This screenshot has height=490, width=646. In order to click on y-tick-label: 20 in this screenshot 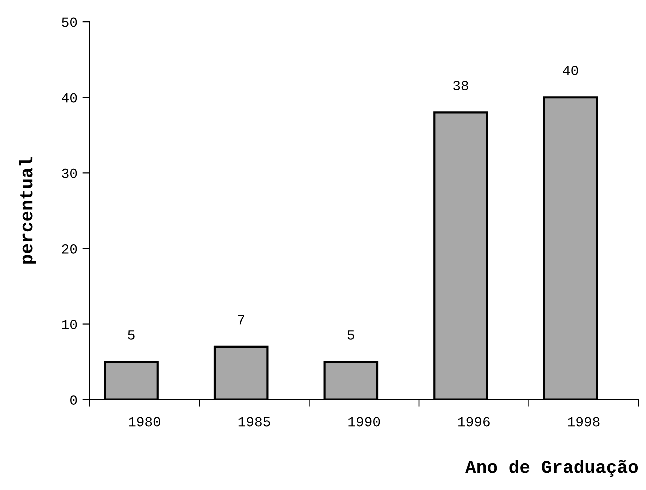, I will do `click(70, 249)`.